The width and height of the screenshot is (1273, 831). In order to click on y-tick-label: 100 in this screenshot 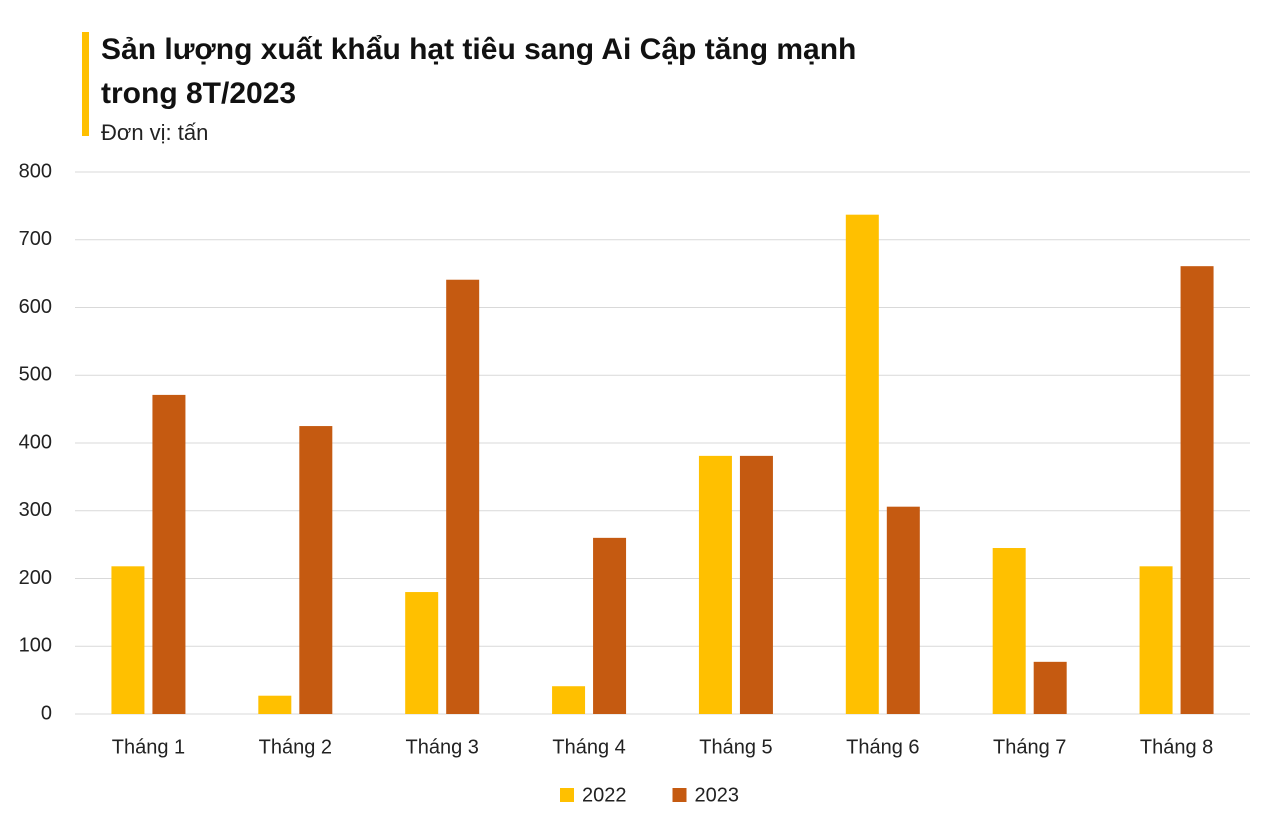, I will do `click(35, 646)`.